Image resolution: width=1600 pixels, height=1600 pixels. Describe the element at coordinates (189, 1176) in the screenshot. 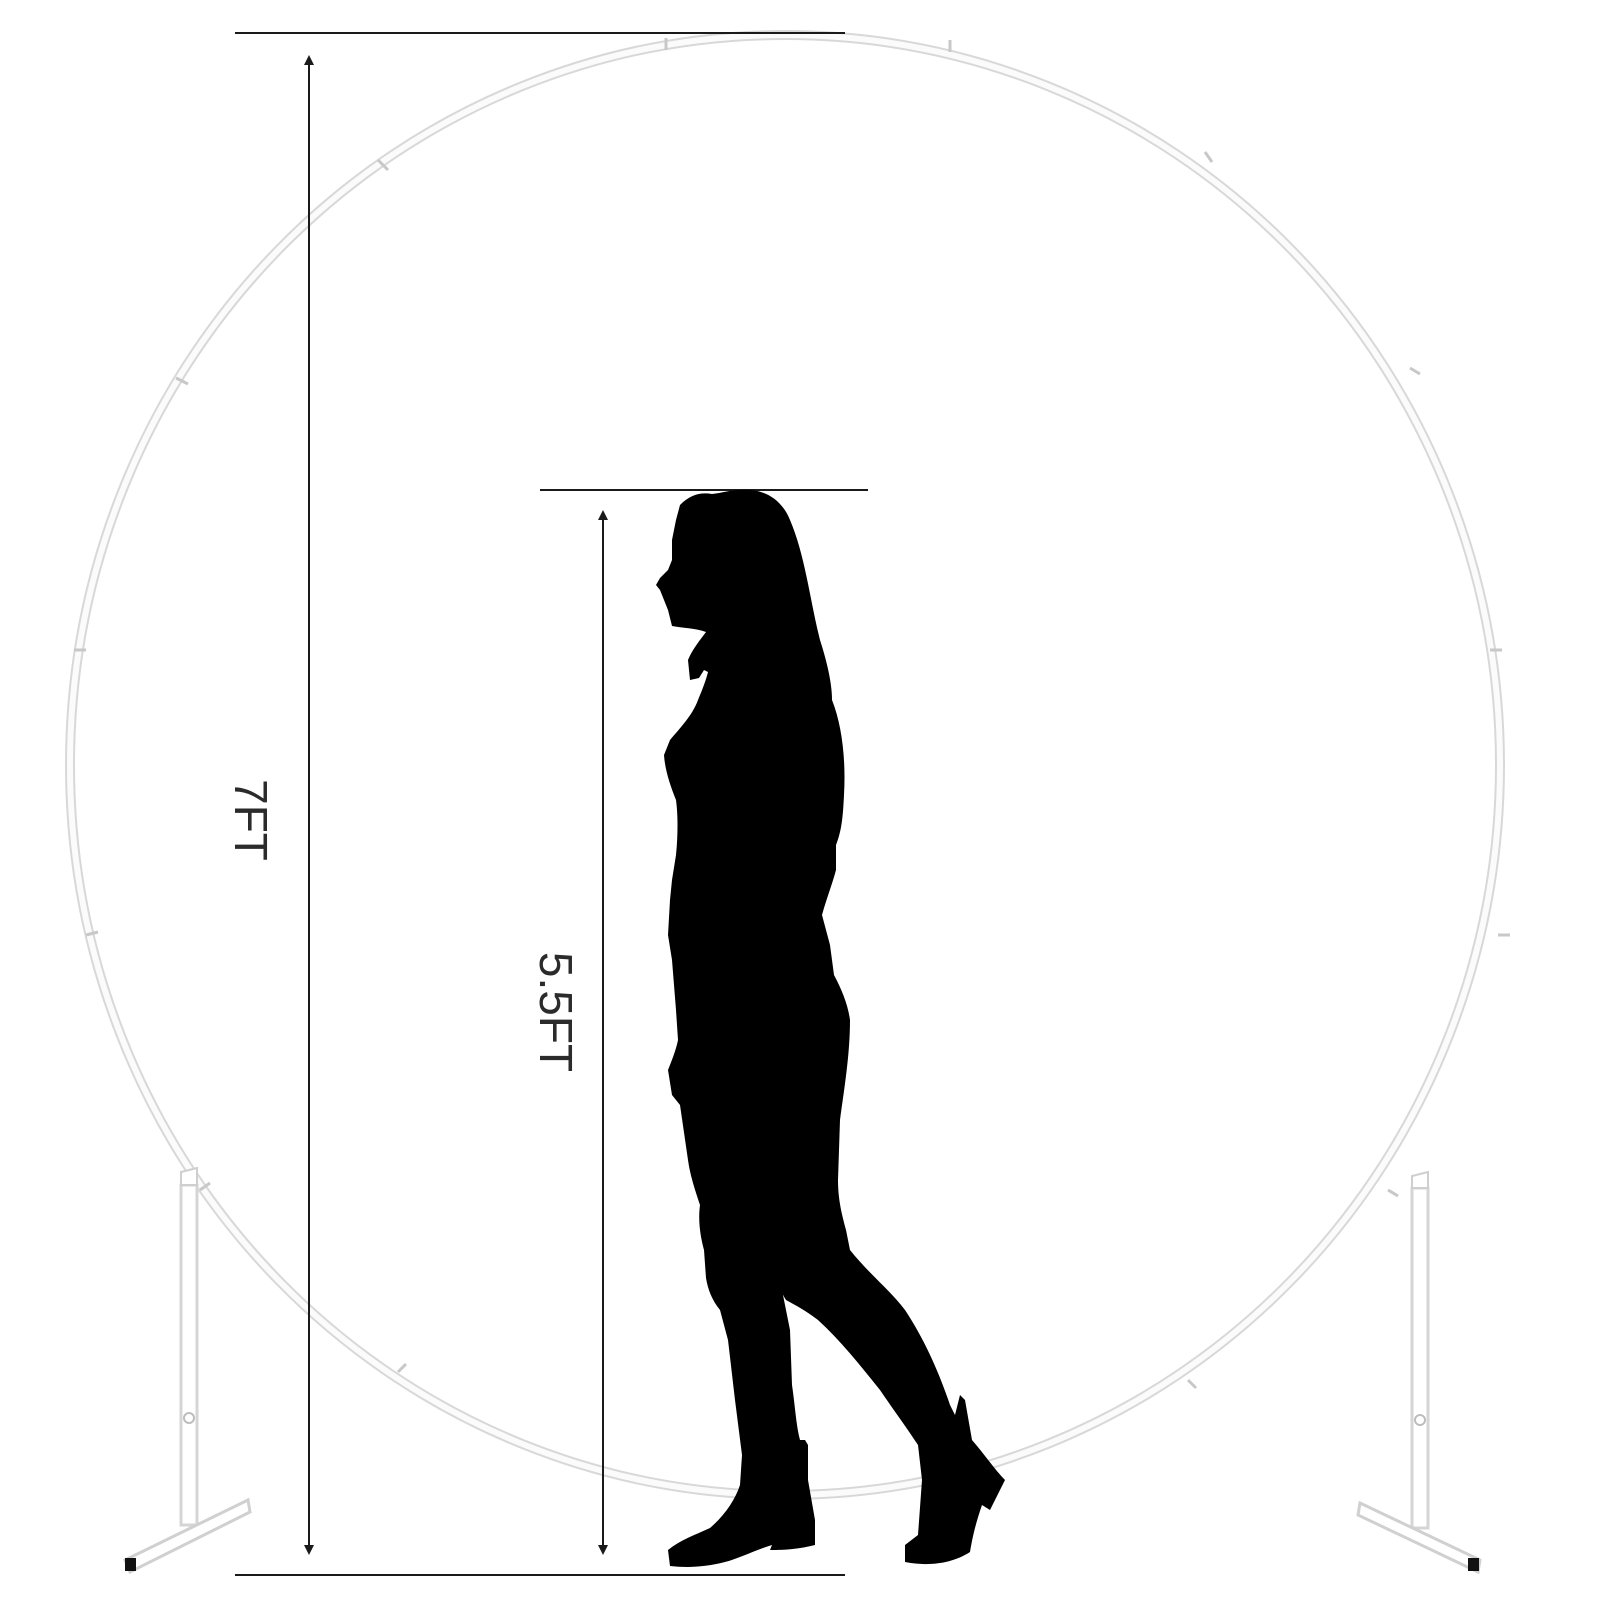

I see `left-stand-clip` at that location.